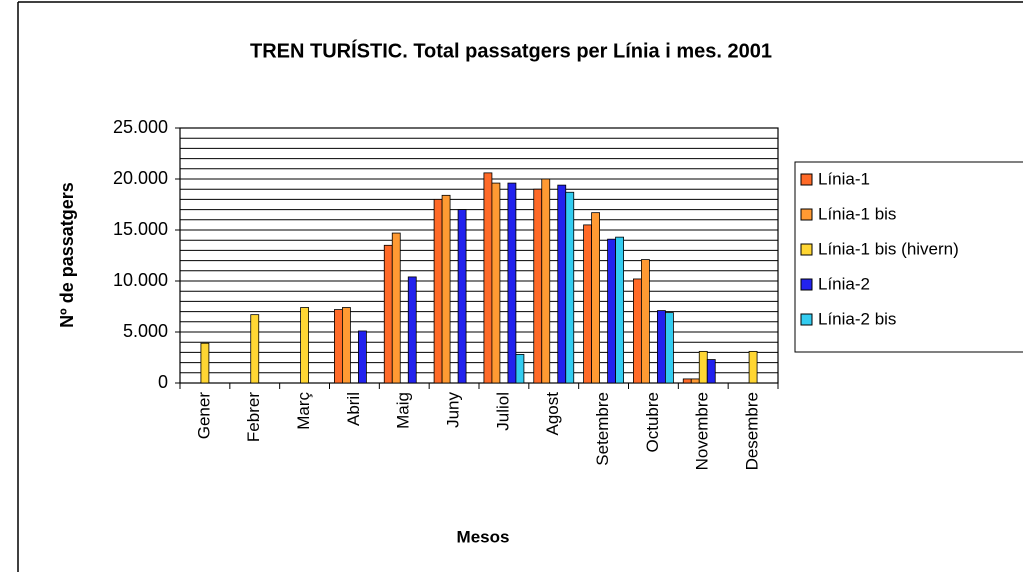 The height and width of the screenshot is (572, 1023). Describe the element at coordinates (602, 429) in the screenshot. I see `x-tick-label: Setembre` at that location.